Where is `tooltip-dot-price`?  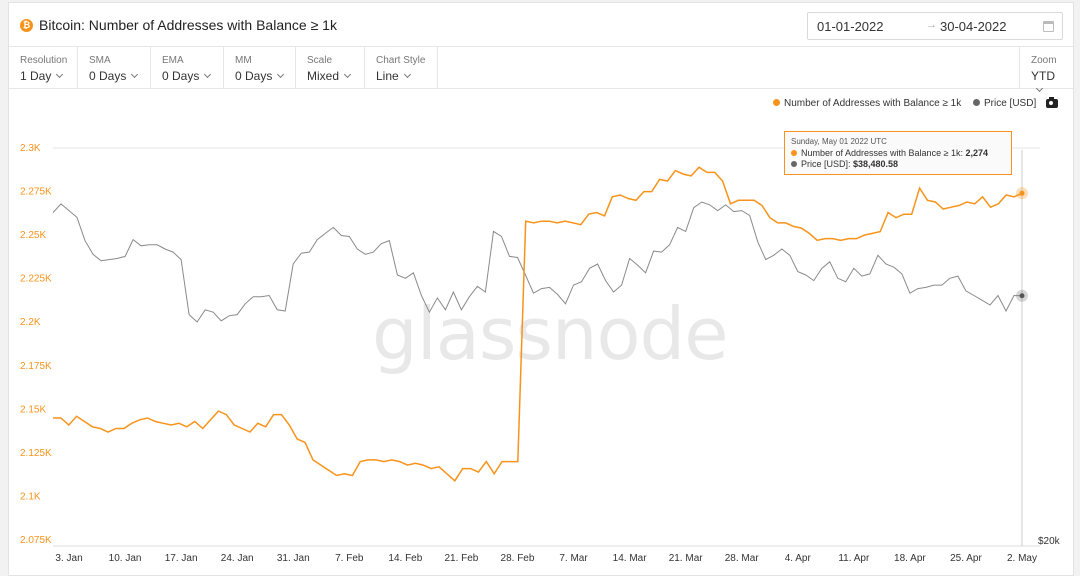 tooltip-dot-price is located at coordinates (794, 164).